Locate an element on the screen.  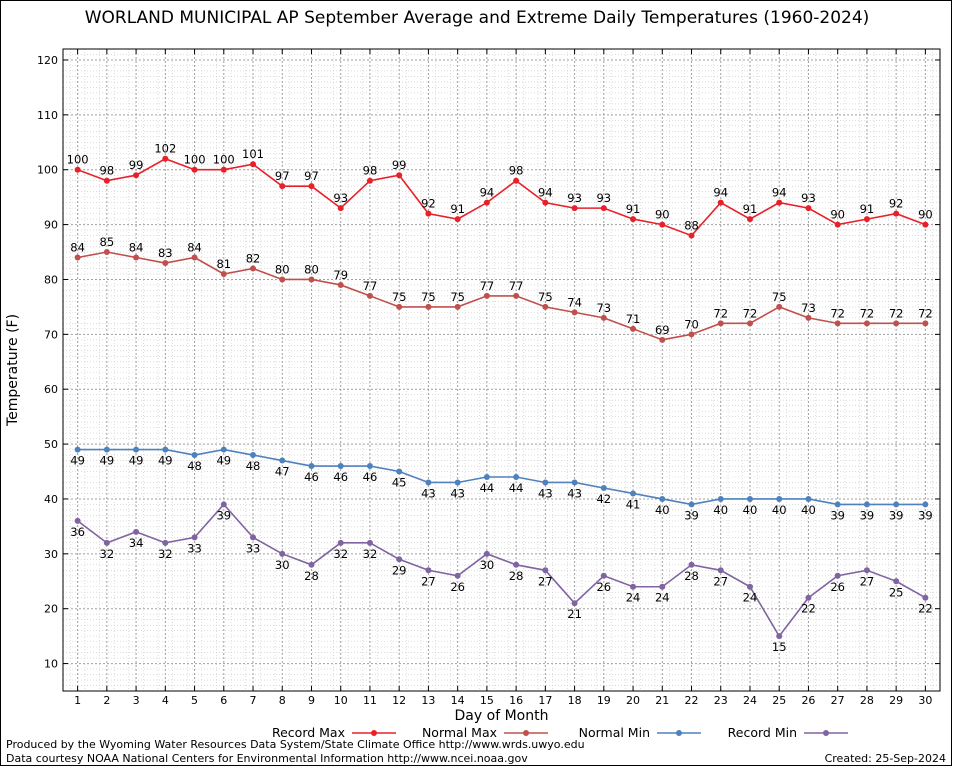
data-label: 69 is located at coordinates (662, 330).